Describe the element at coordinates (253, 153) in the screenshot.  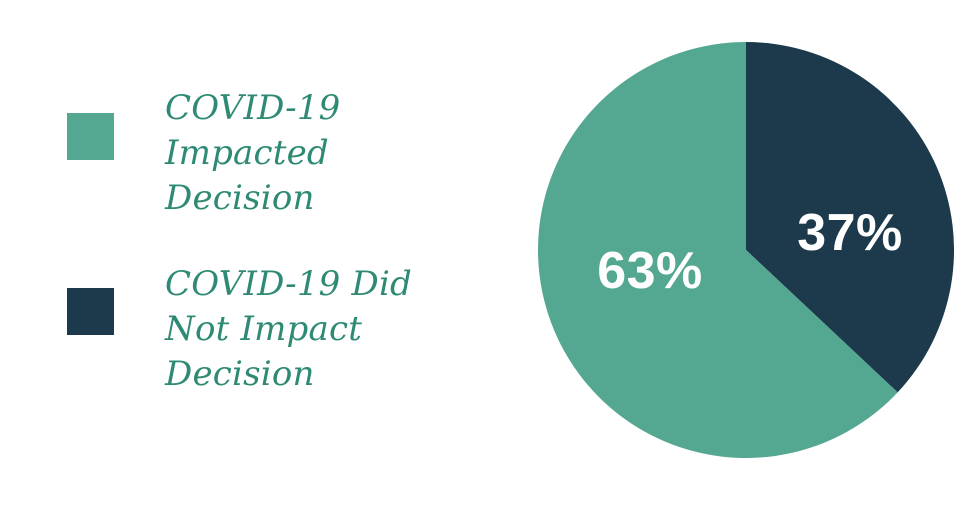
I see `legend-label-impacted: COVID-19 Impacted Decision` at that location.